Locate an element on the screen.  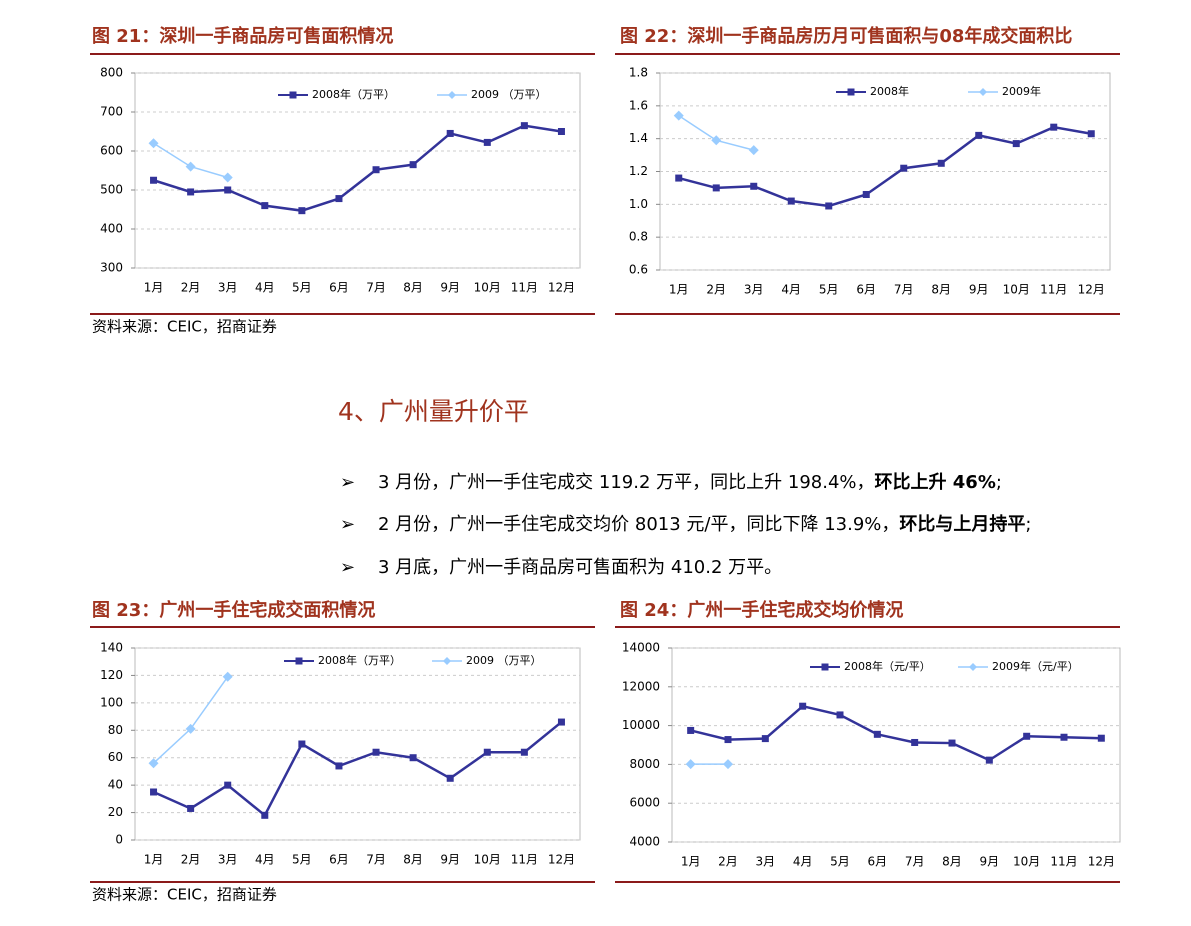
y-tick-label: 12000 is located at coordinates (641, 686).